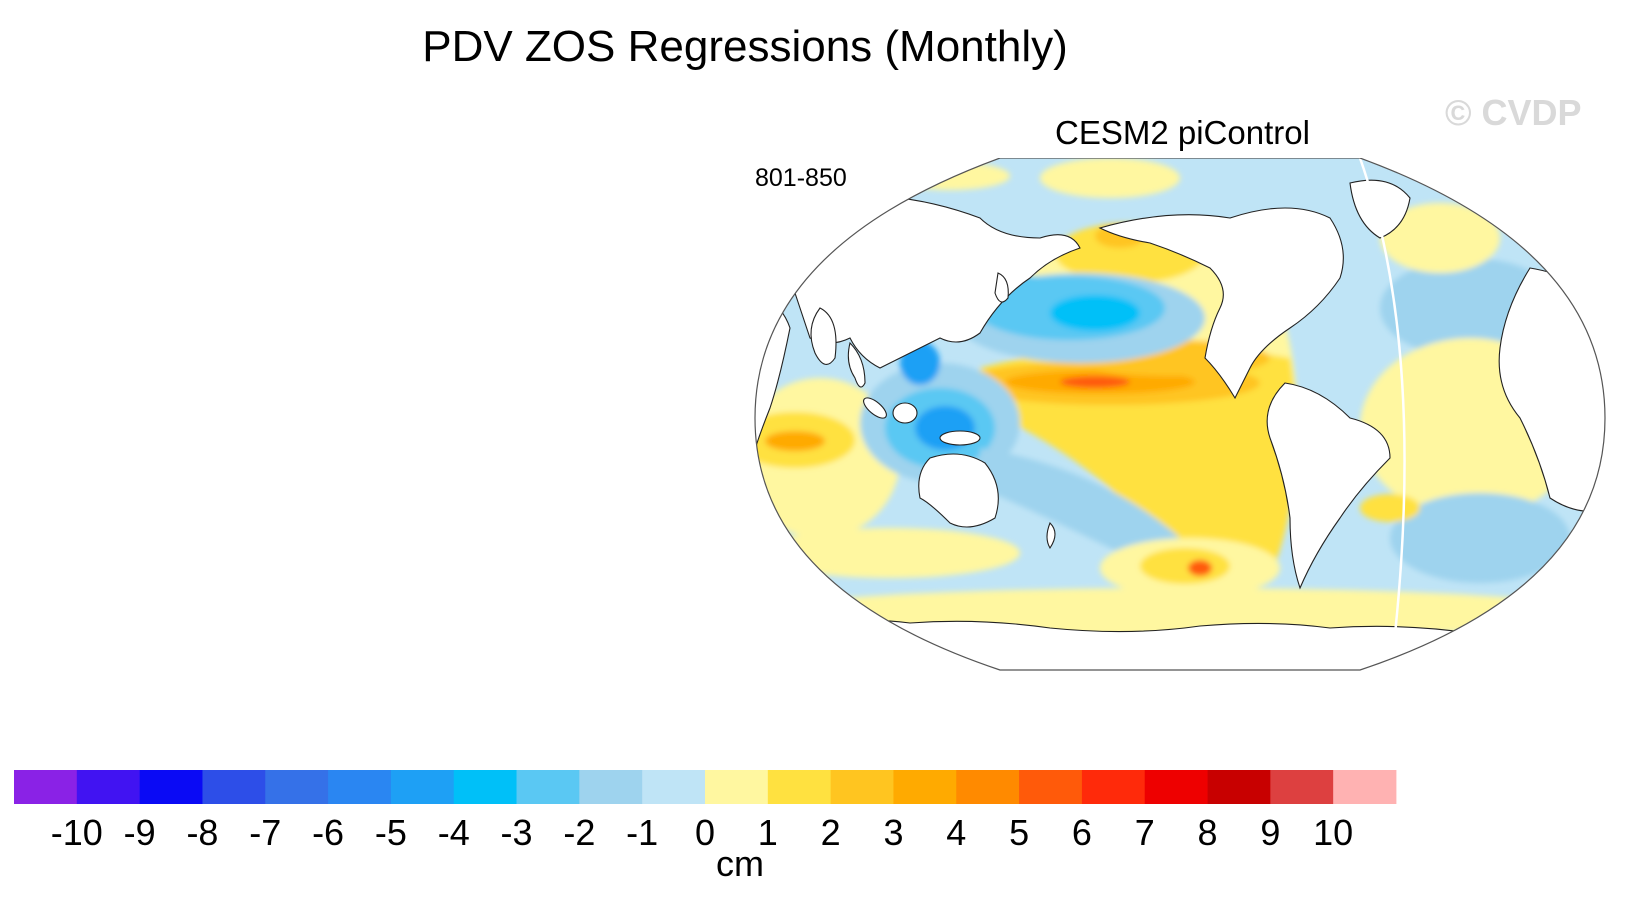 Image resolution: width=1652 pixels, height=906 pixels. What do you see at coordinates (893, 832) in the screenshot?
I see `colorbar-tick-label: 3` at bounding box center [893, 832].